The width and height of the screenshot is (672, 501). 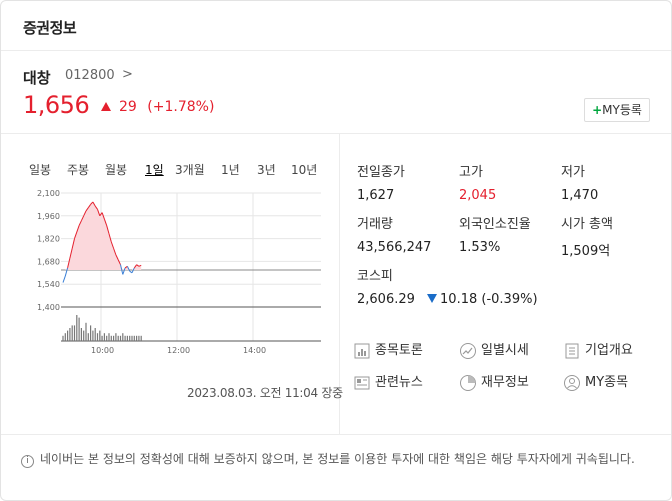 What do you see at coordinates (494, 351) in the screenshot?
I see `link-daily-price: 일별시세` at bounding box center [494, 351].